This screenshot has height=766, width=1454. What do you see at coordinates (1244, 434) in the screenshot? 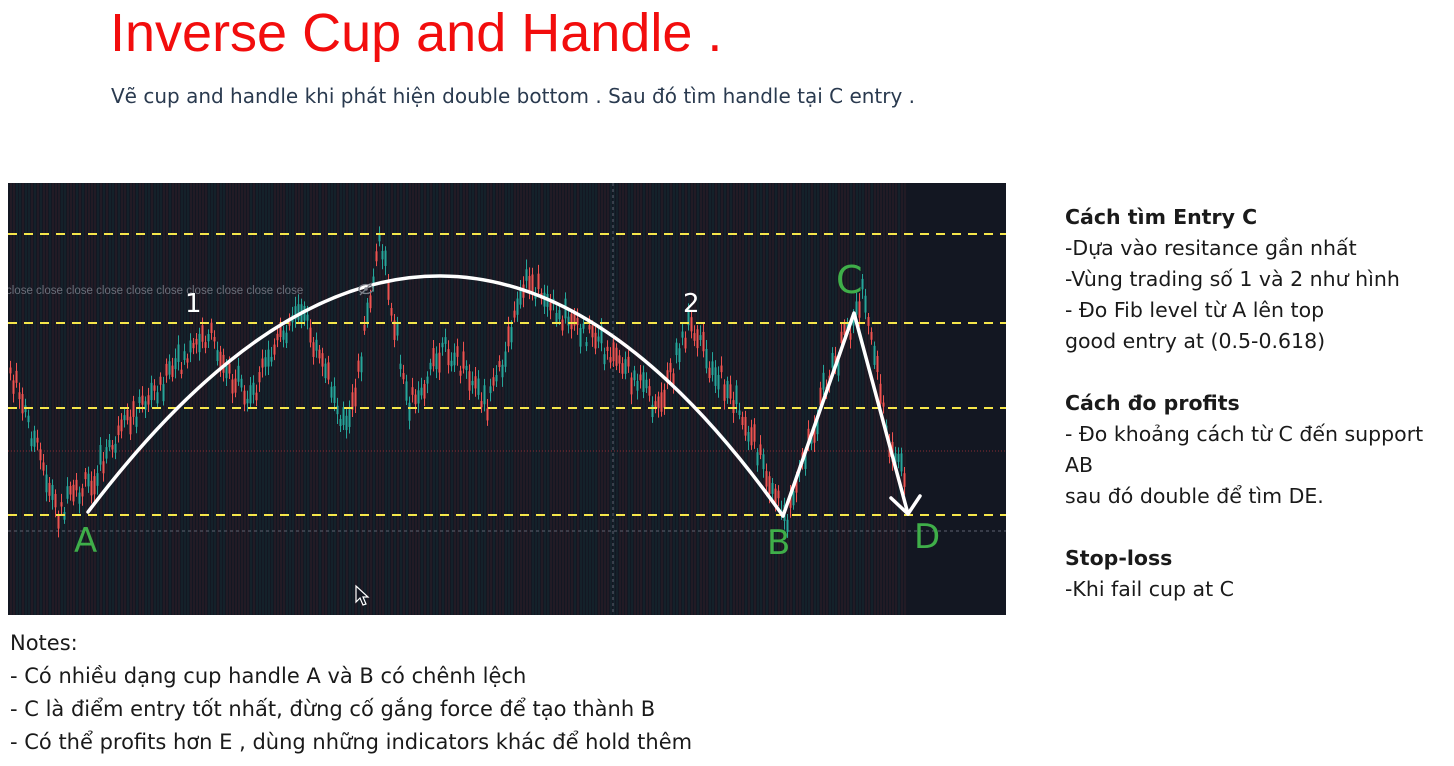
I see `profit-line: - Đo khoảng cách từ C đến support` at bounding box center [1244, 434].